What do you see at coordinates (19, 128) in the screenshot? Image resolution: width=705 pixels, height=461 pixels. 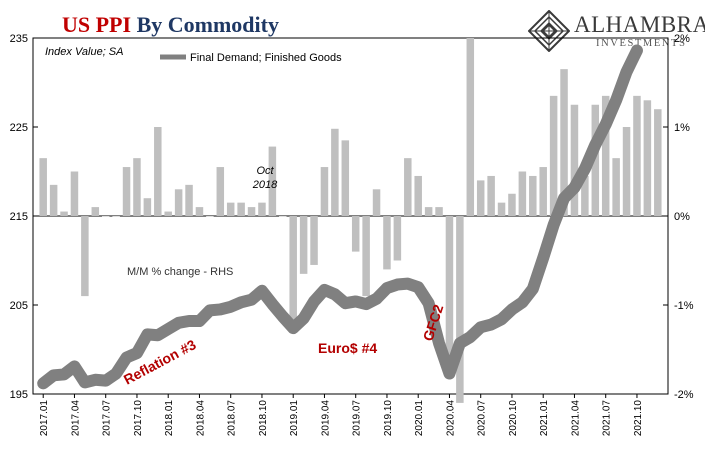 I see `left-tick-label: 225` at bounding box center [19, 128].